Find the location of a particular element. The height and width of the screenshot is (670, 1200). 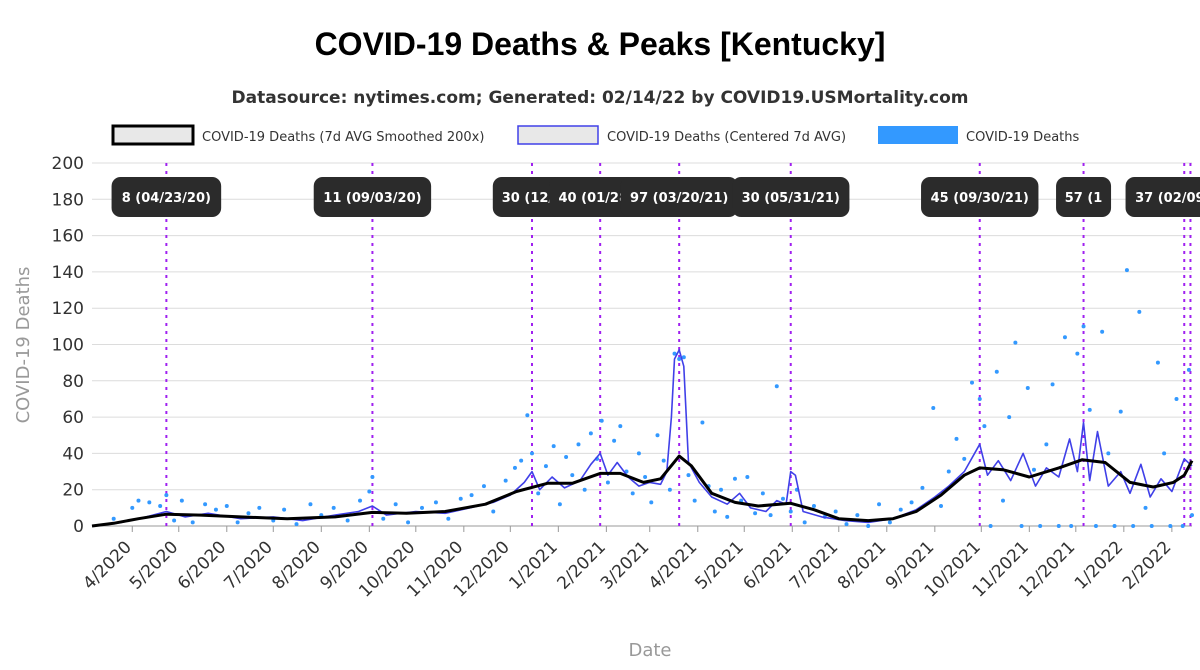

x-tick-label: 1/2022 is located at coordinates (1099, 565).